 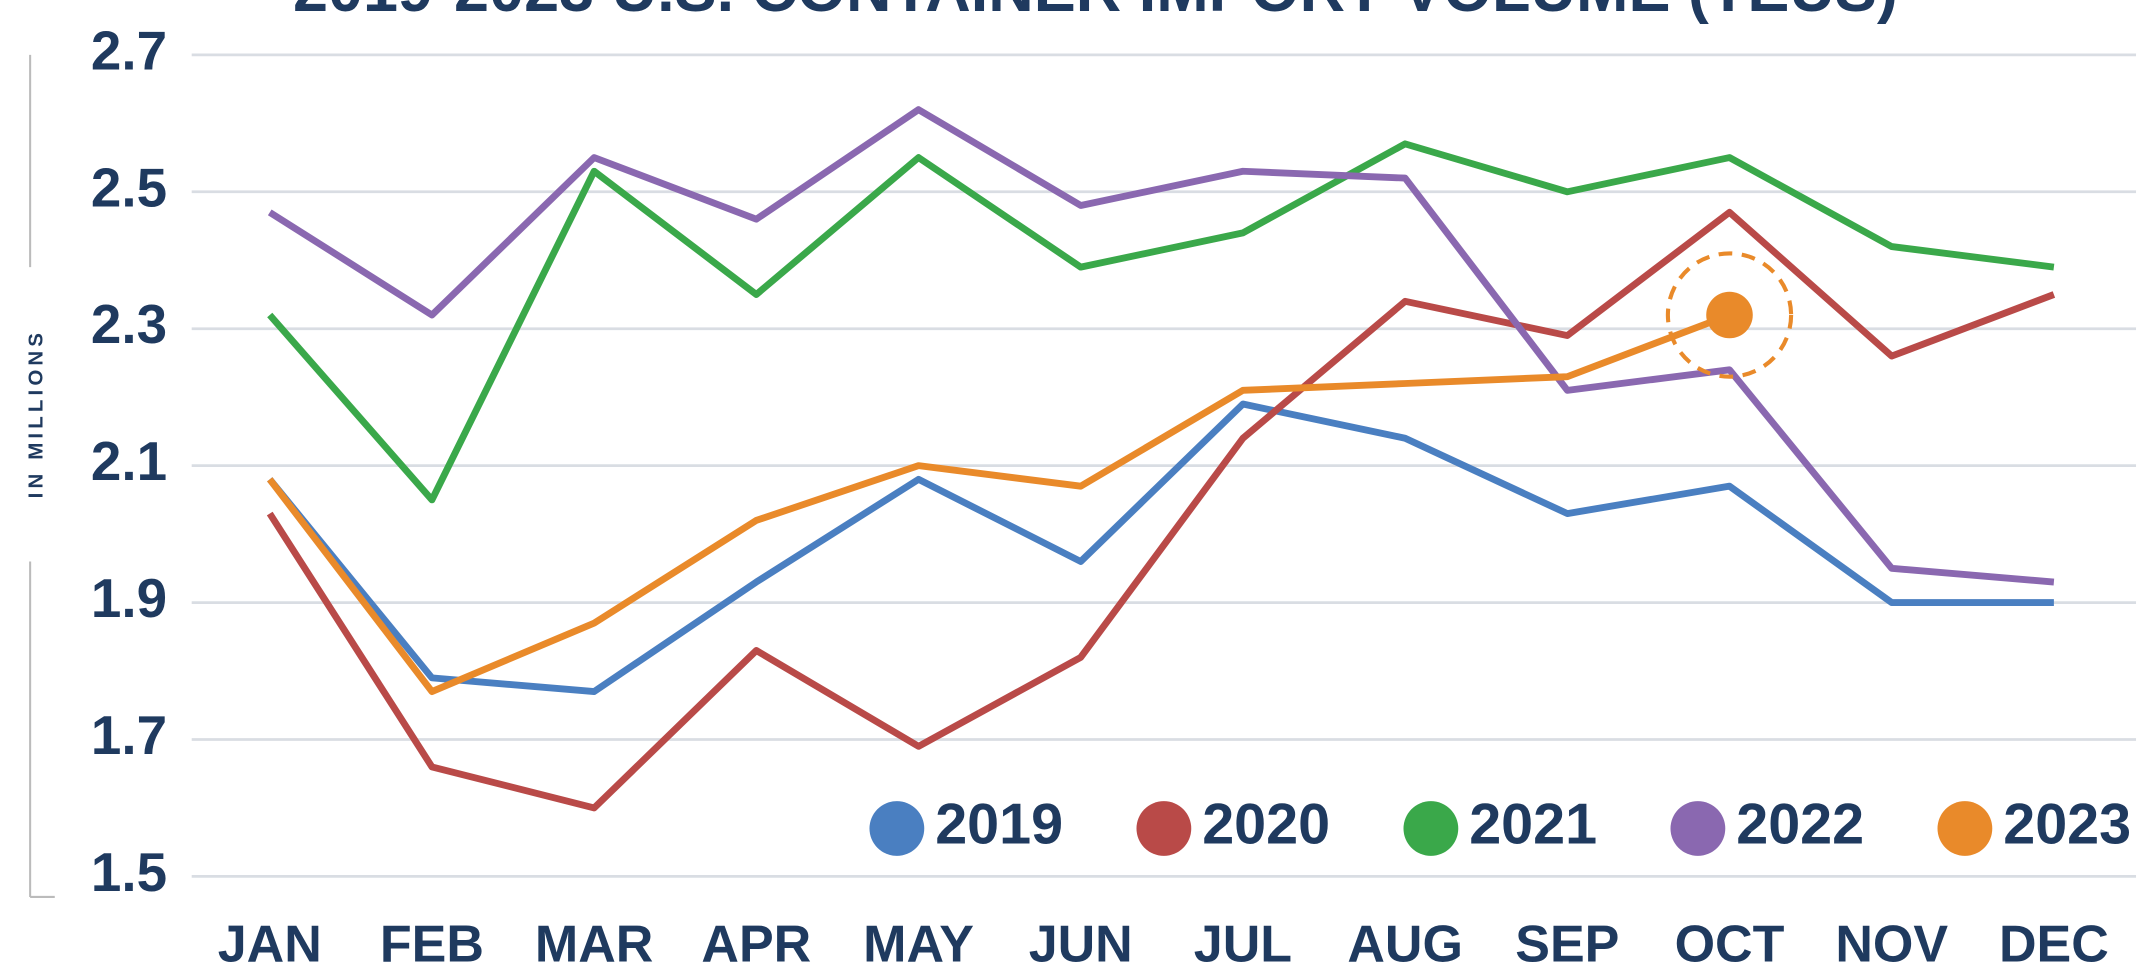 What do you see at coordinates (129, 598) in the screenshot?
I see `y-tick-label: 1.9` at bounding box center [129, 598].